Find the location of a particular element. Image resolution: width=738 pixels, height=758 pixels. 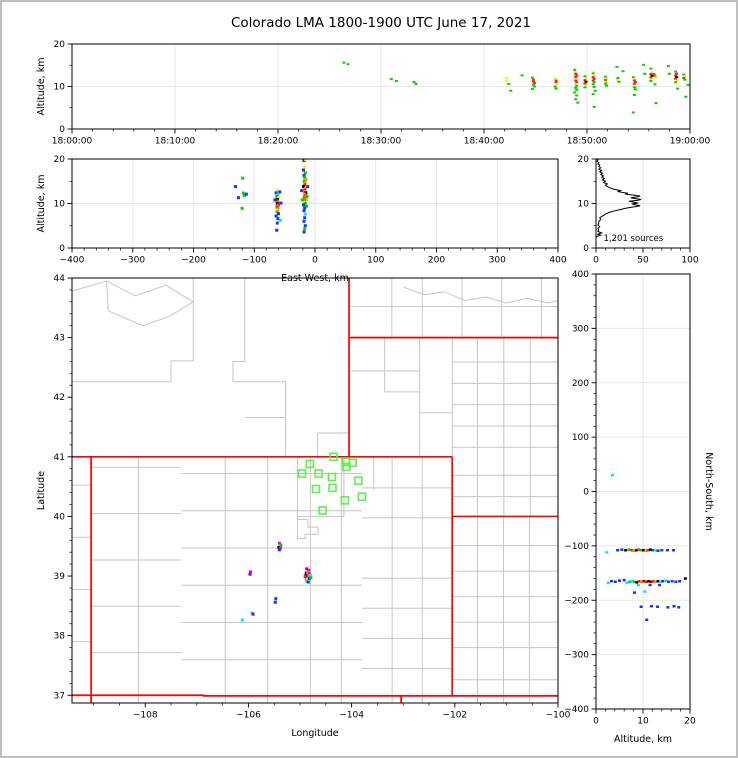

time-height-panel-ylabel: Altitude, km is located at coordinates (41, 87).